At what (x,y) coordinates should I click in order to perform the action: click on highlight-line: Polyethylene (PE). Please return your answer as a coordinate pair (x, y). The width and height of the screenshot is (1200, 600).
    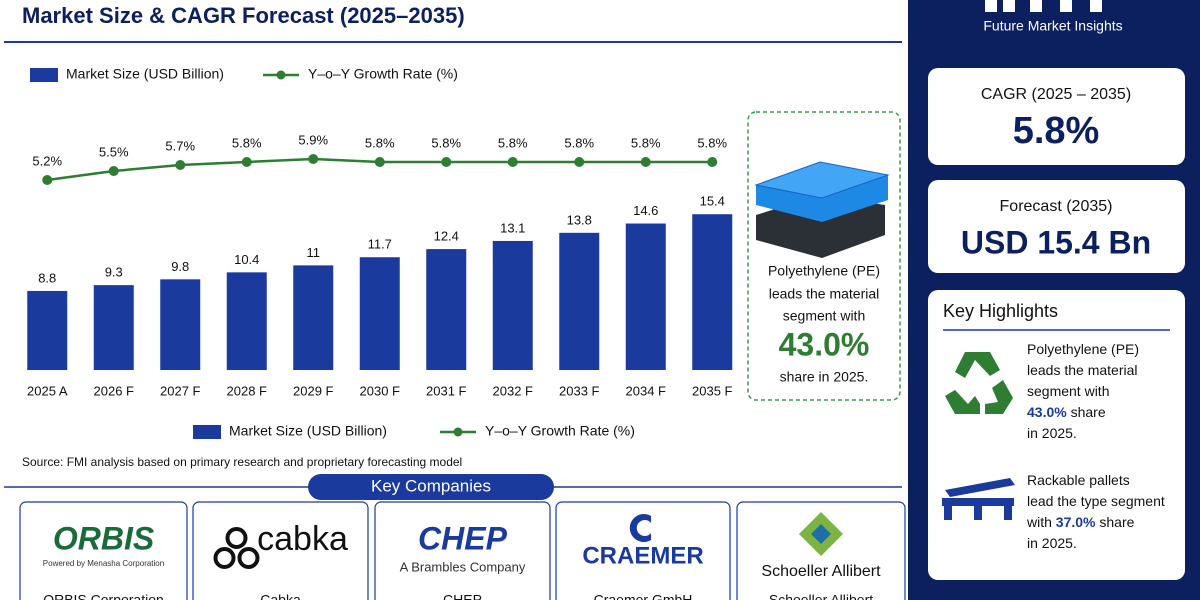
    Looking at the image, I should click on (1083, 349).